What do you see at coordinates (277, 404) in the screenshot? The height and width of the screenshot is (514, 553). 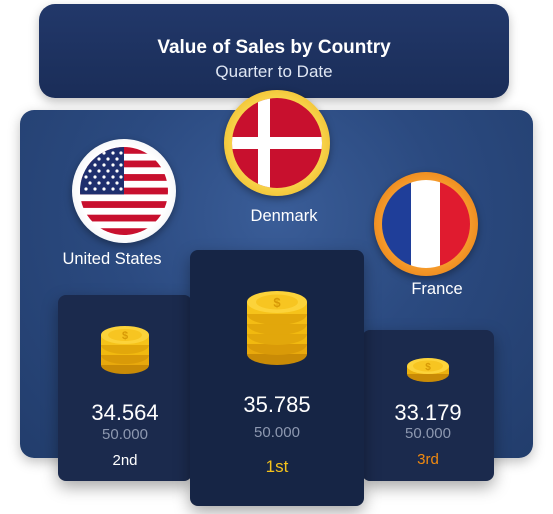 I see `sales-value: 35.785` at bounding box center [277, 404].